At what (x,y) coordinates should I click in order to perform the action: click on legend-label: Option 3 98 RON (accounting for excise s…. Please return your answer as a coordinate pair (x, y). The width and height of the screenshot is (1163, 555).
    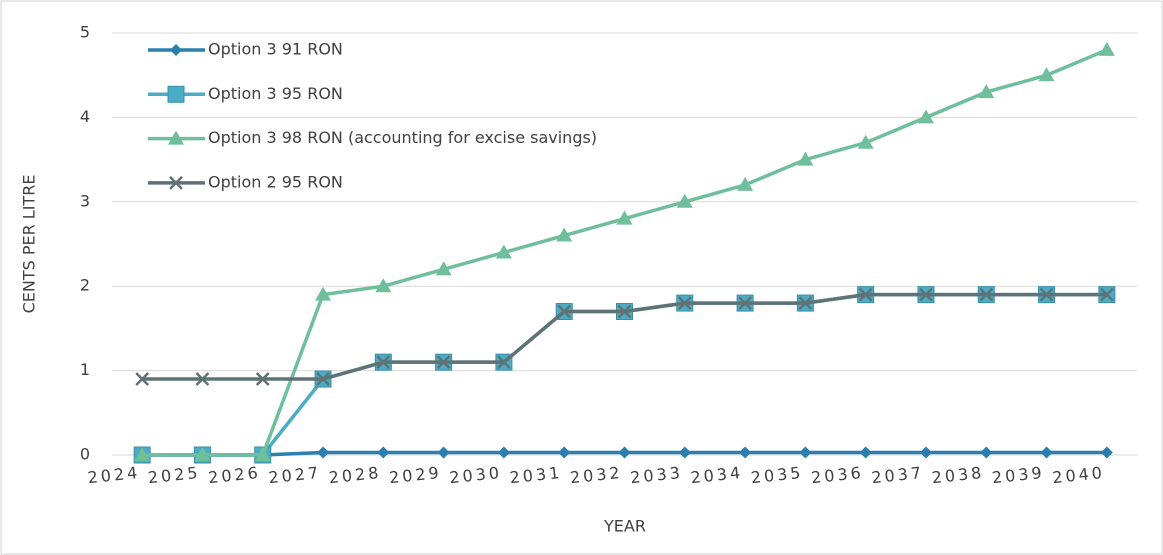
    Looking at the image, I should click on (402, 137).